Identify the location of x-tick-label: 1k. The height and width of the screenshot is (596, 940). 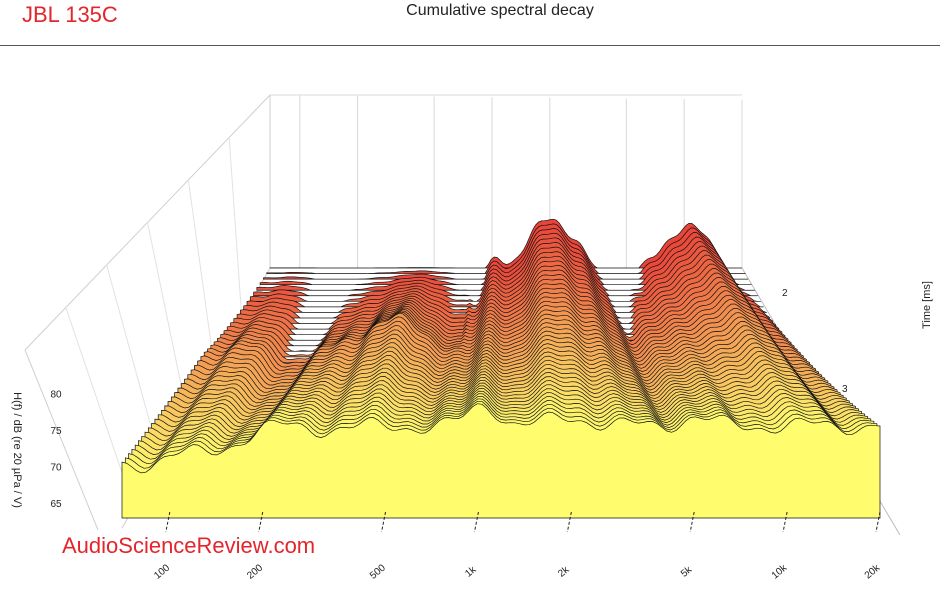
(471, 572).